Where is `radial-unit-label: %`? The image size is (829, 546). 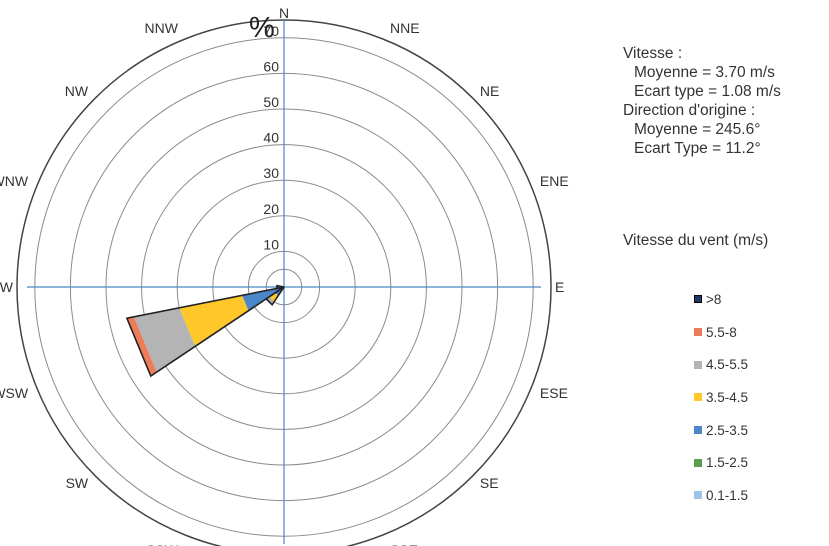 radial-unit-label: % is located at coordinates (262, 28).